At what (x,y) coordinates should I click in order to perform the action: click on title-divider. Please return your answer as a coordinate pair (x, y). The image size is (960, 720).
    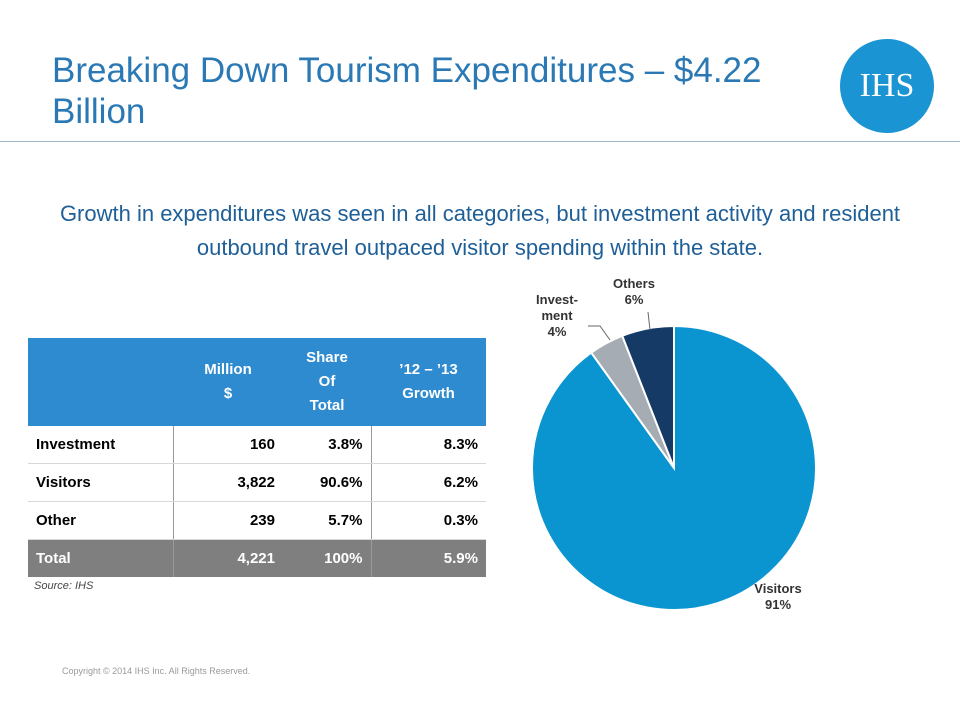
    Looking at the image, I should click on (480, 141).